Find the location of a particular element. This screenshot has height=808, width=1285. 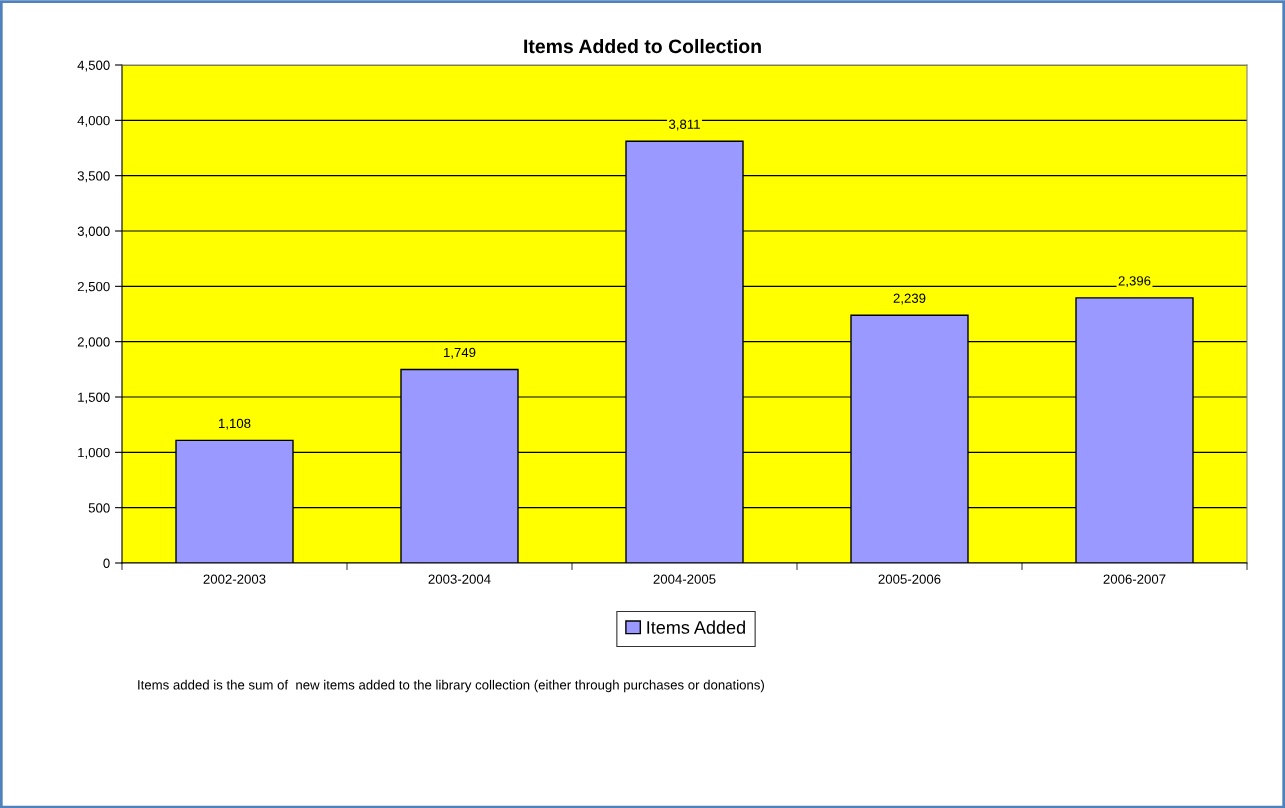

data-label: 1,749 is located at coordinates (460, 353).